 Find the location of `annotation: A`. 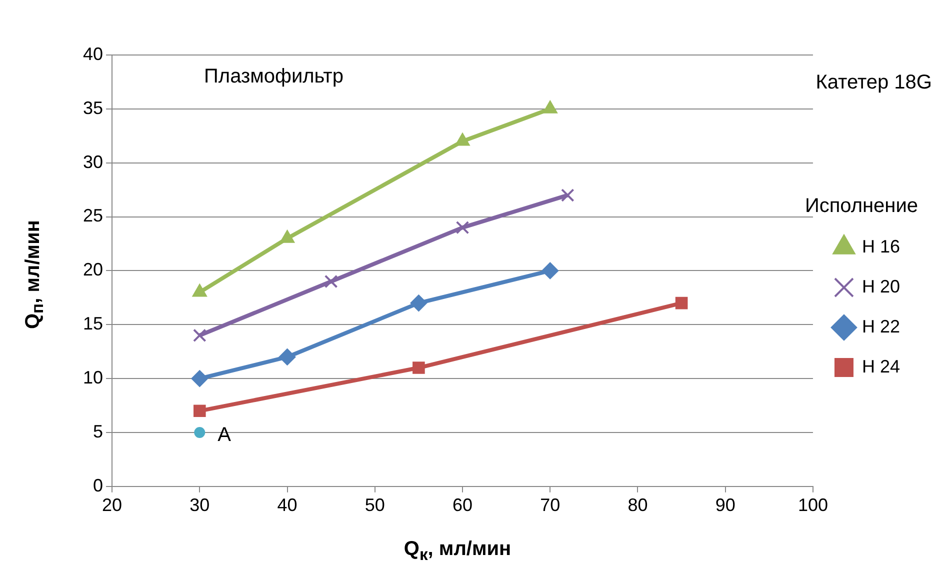

annotation: A is located at coordinates (225, 435).